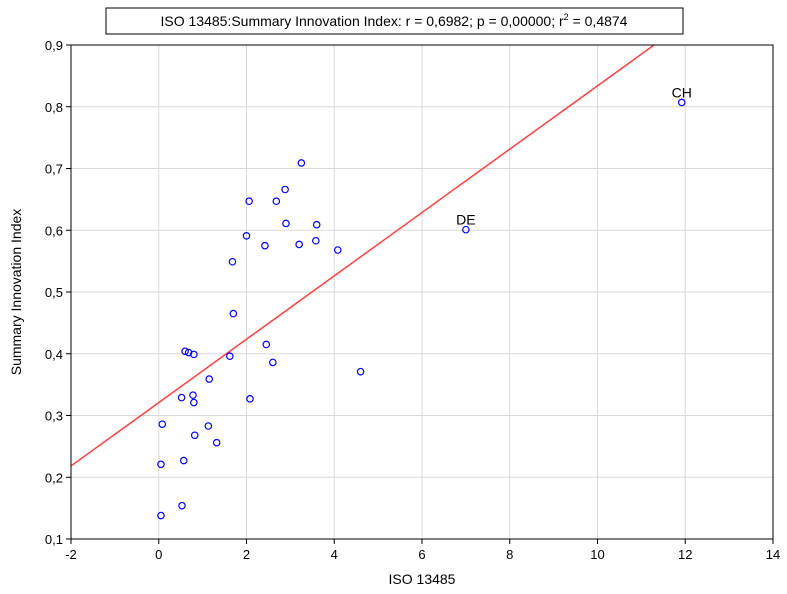 This screenshot has height=594, width=787. Describe the element at coordinates (54, 477) in the screenshot. I see `y-tick-label: 0,2` at that location.